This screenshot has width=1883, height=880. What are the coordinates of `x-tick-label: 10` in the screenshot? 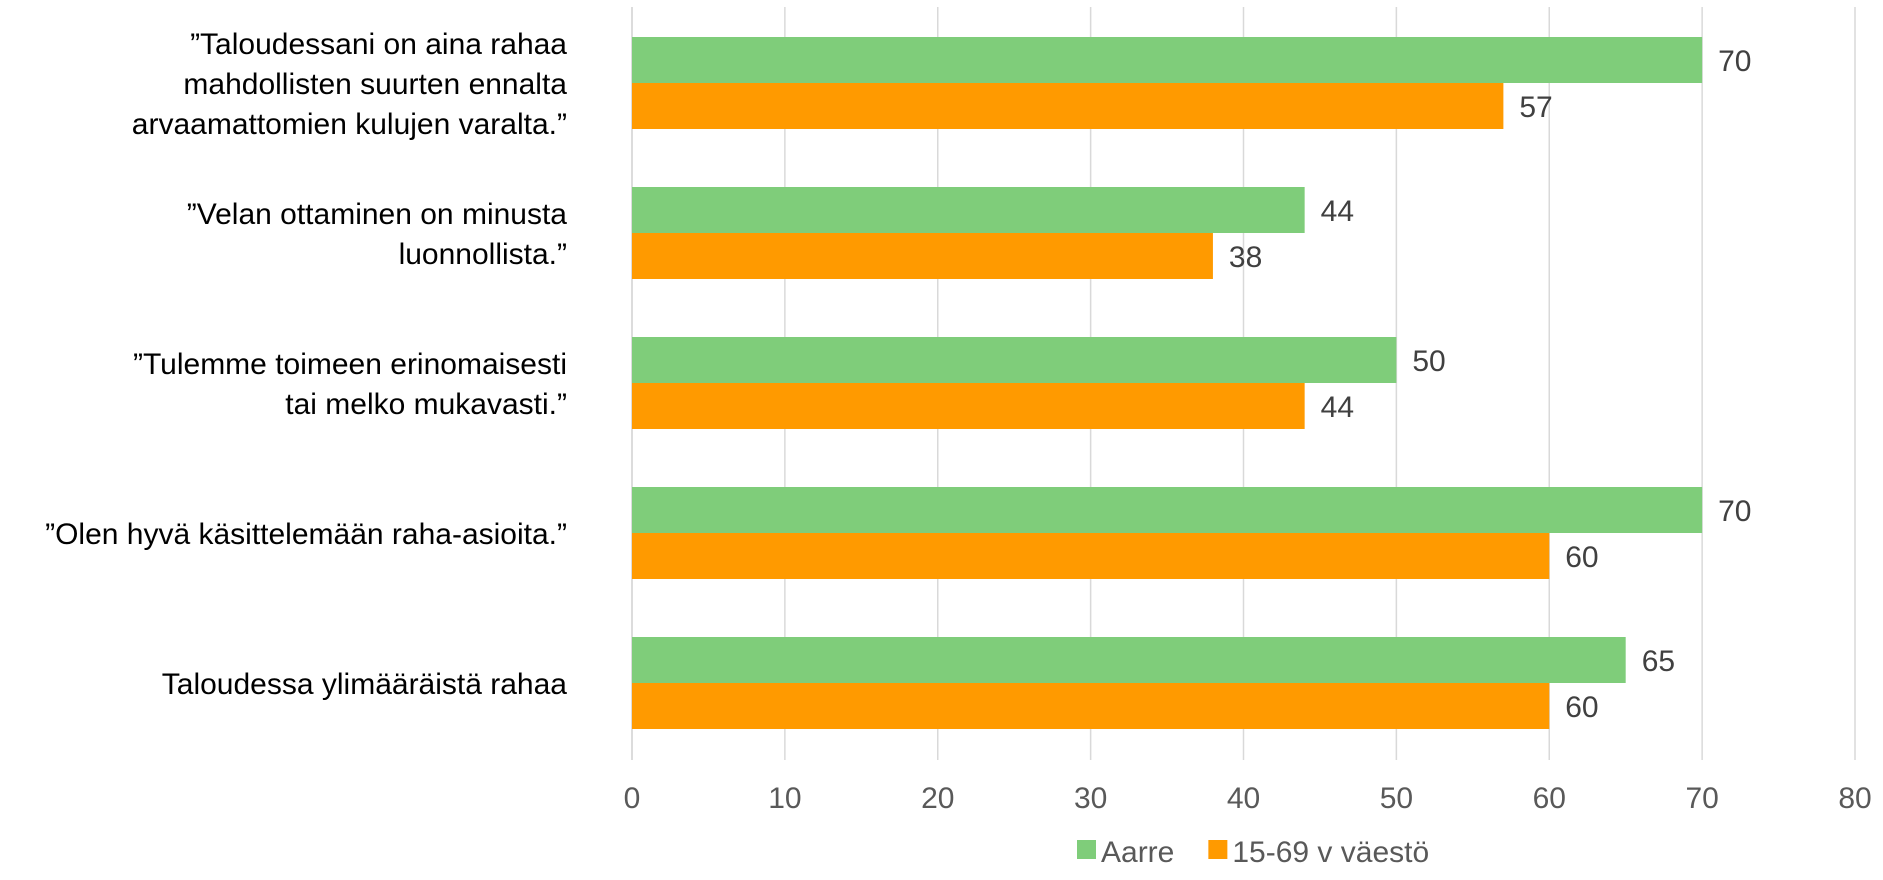 It's located at (784, 798).